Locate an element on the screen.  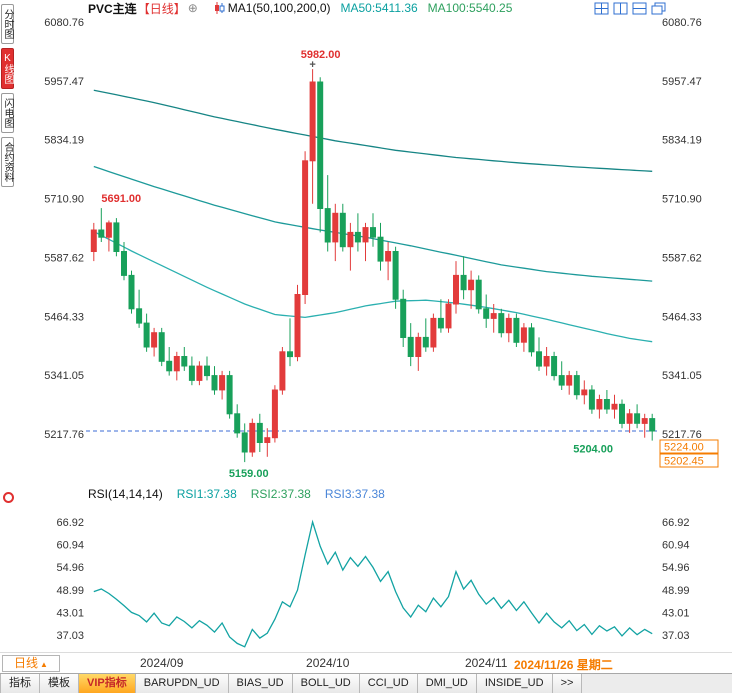
price-y-label-right: 5464.33 is located at coordinates (682, 317).